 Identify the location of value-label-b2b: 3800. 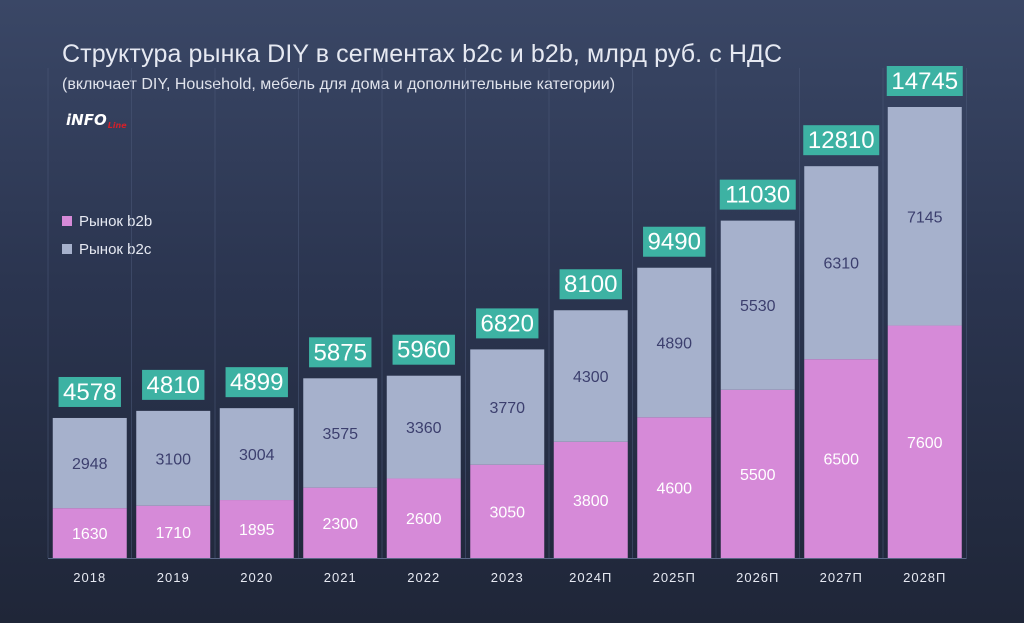
(591, 501).